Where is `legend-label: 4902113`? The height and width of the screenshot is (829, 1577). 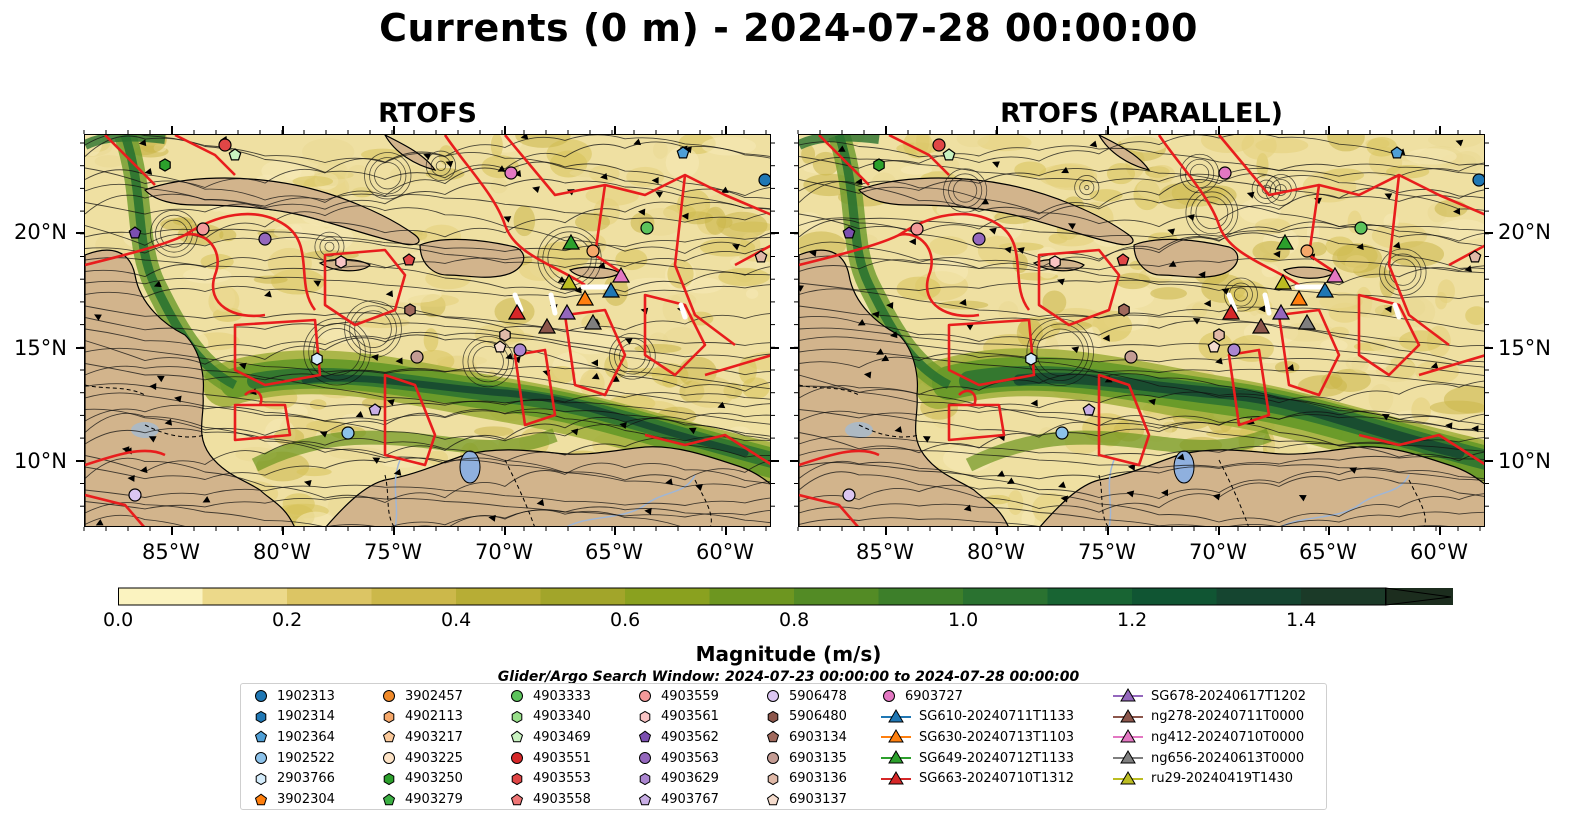
legend-label: 4902113 is located at coordinates (434, 717).